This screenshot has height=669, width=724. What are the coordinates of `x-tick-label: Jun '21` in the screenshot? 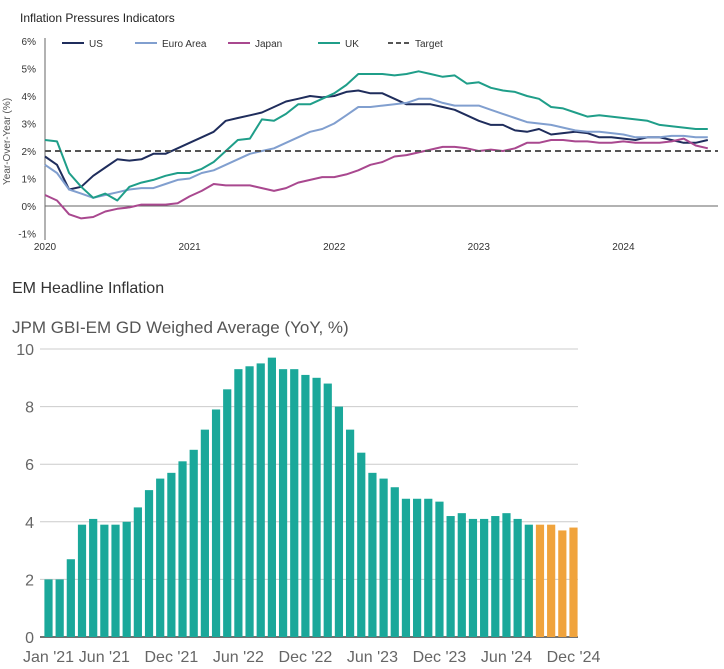 It's located at (104, 657).